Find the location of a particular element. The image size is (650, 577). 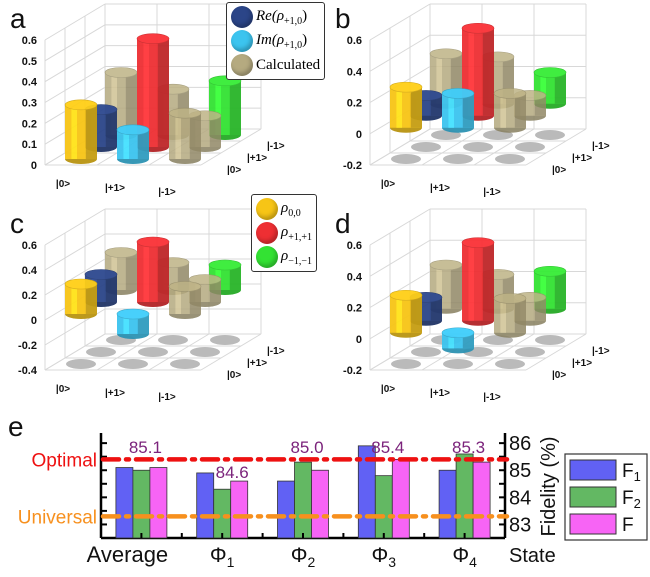

legend-swatch-rho00 is located at coordinates (267, 209).